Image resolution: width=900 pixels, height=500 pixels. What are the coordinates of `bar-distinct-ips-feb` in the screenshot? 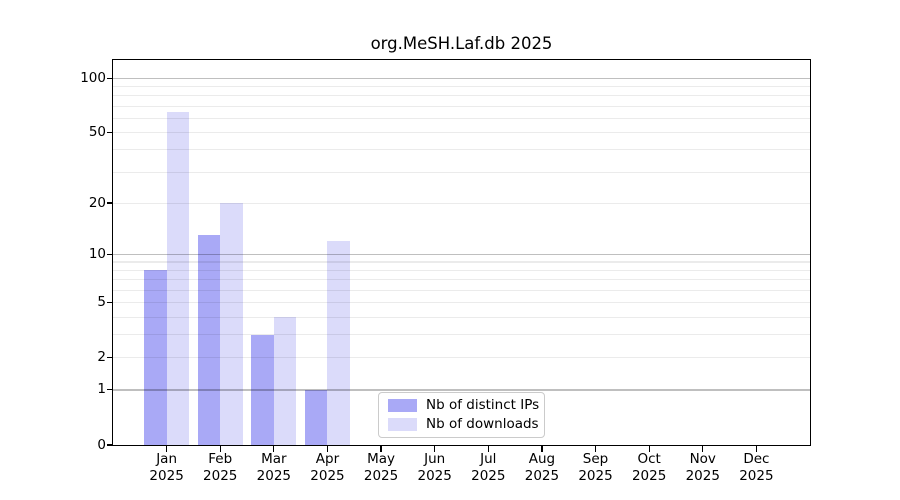 It's located at (209, 340).